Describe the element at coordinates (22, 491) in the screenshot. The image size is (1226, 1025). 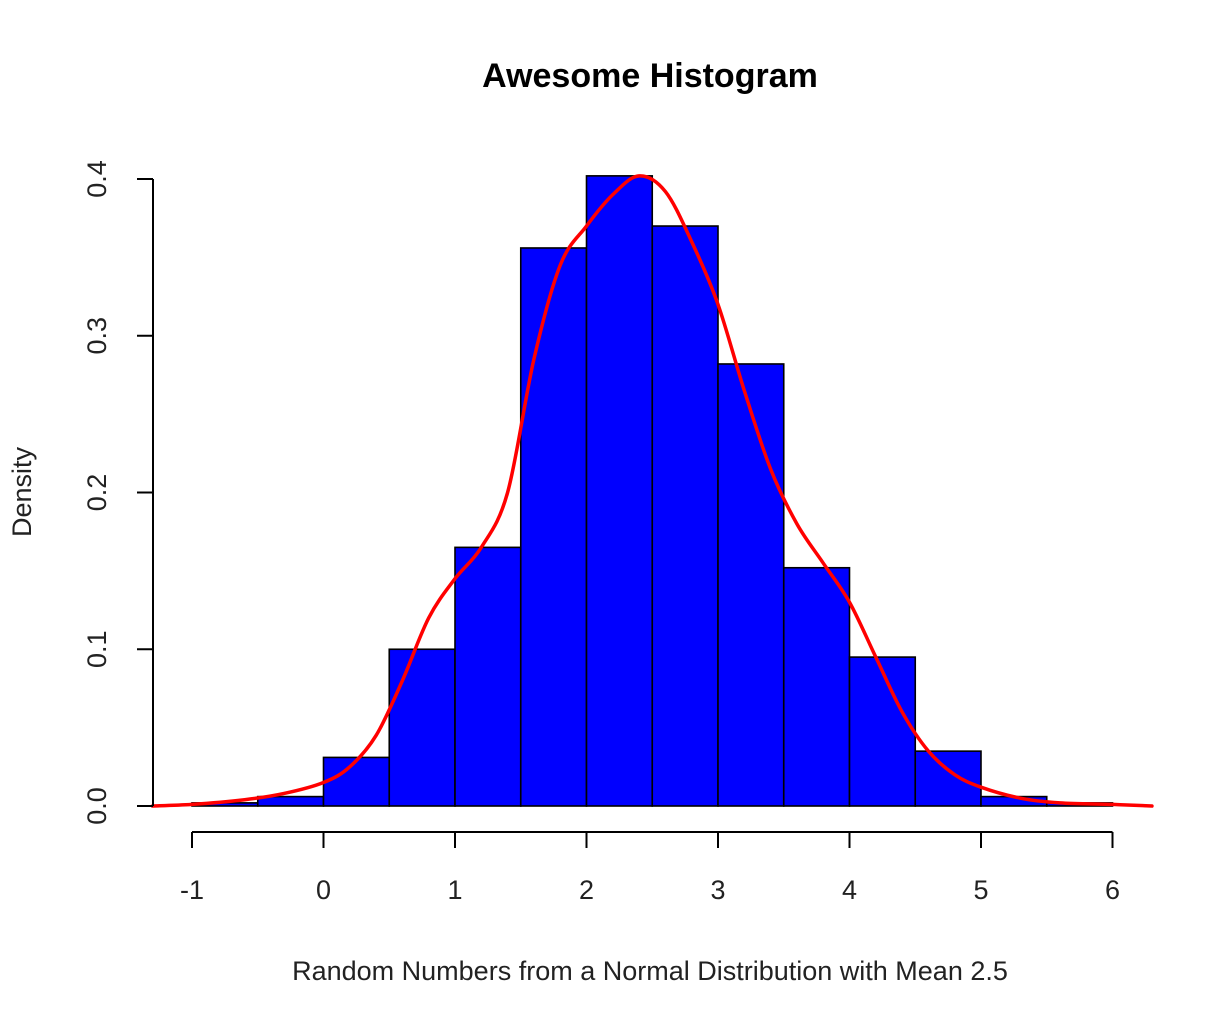
I see `y-axis-label: Density` at that location.